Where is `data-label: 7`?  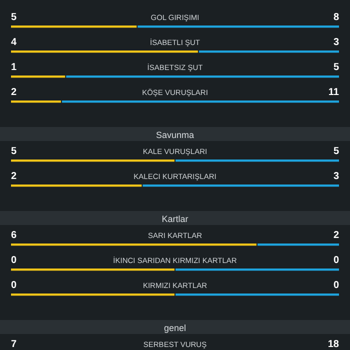
data-label: 7 is located at coordinates (14, 344).